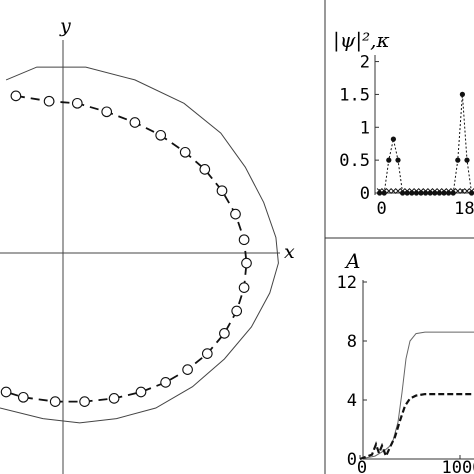  Describe the element at coordinates (365, 63) in the screenshot. I see `top-right-y-tick-label: 2` at that location.